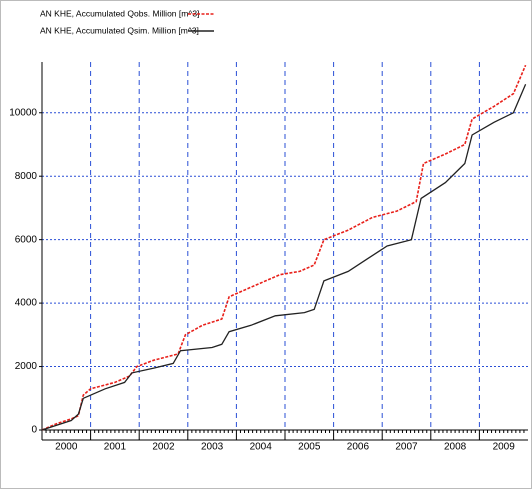 Image resolution: width=532 pixels, height=489 pixels. Describe the element at coordinates (261, 447) in the screenshot. I see `x-tick-label: 2004` at that location.